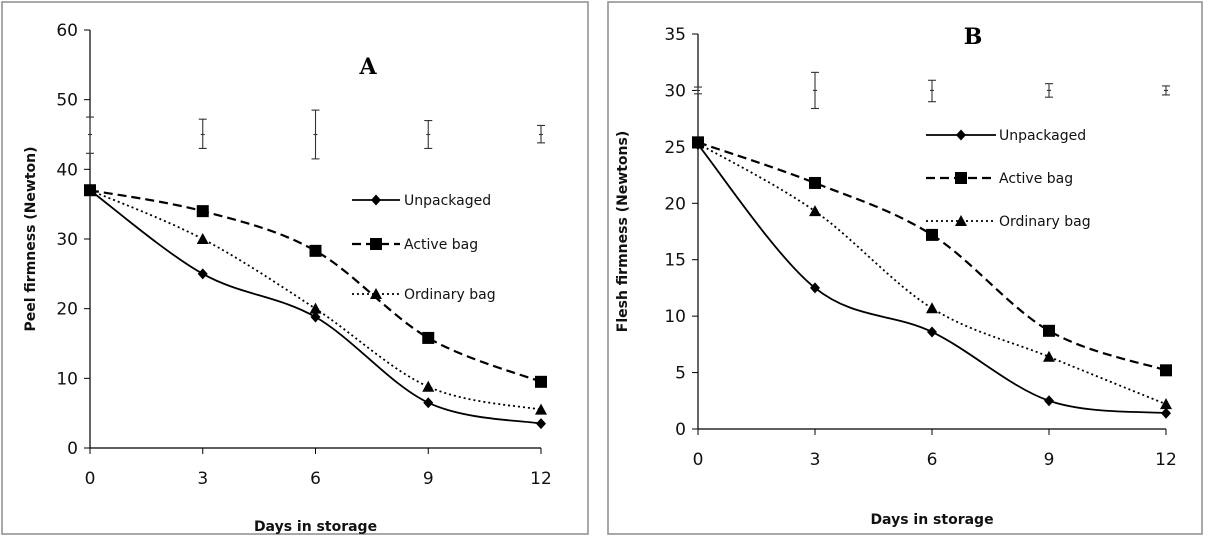  What do you see at coordinates (31, 238) in the screenshot?
I see `y-axis-label: Peel firmness (Newton)` at bounding box center [31, 238].